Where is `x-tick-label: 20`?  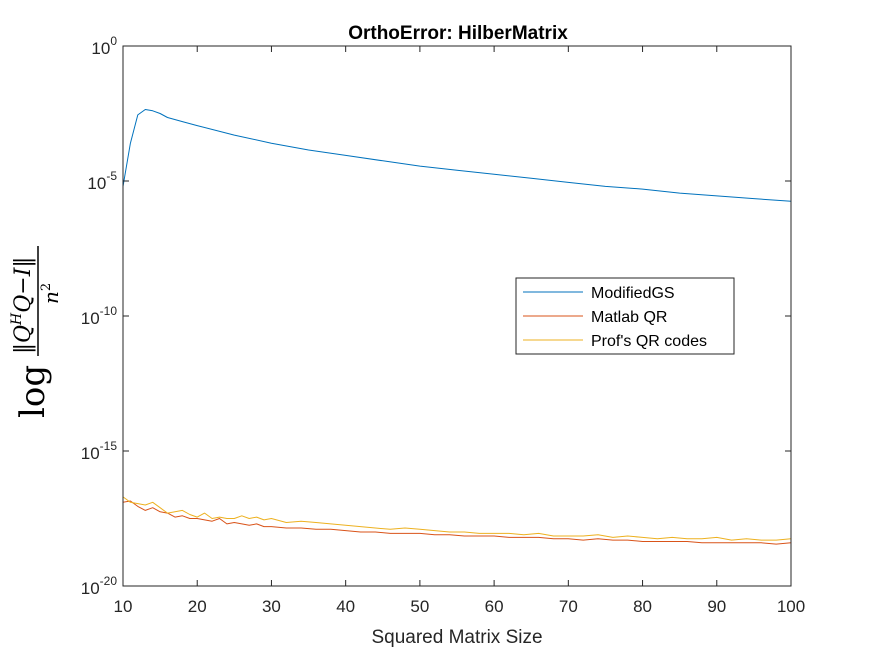
x-tick-label: 20 is located at coordinates (197, 606).